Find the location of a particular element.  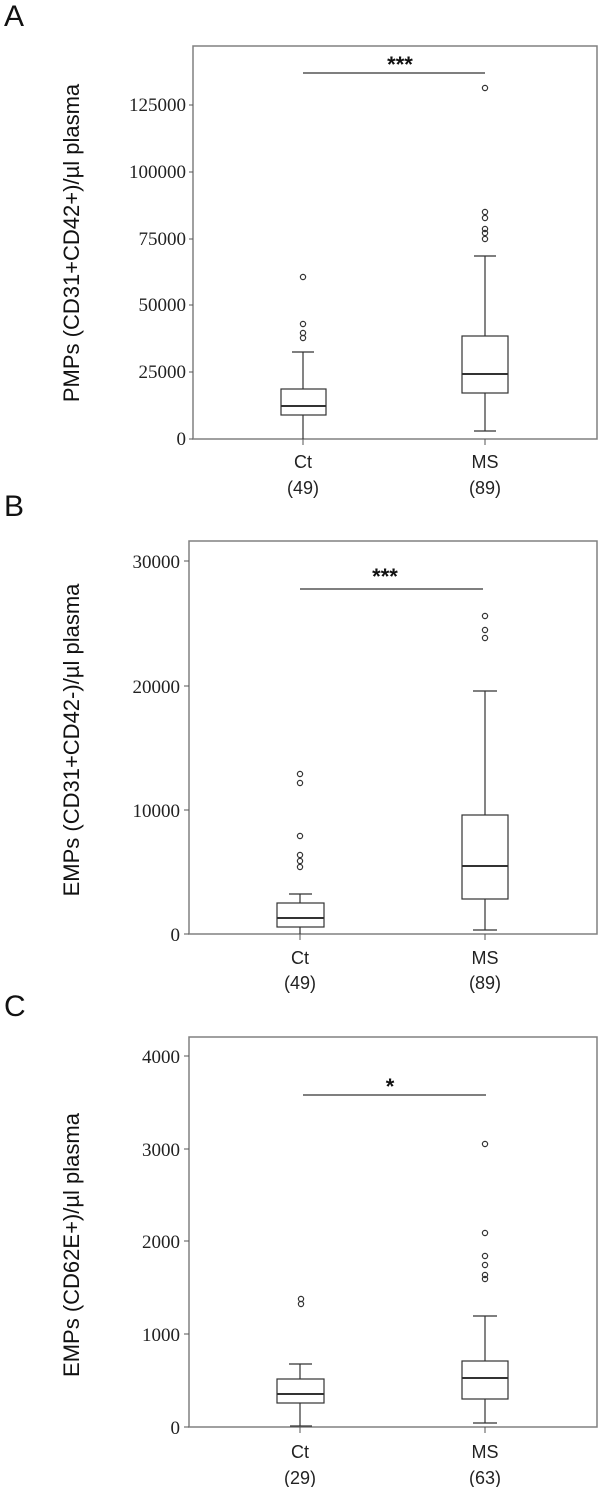

y-axis-label: EMPs (CD31+CD42-)/µl plasma is located at coordinates (71, 740).